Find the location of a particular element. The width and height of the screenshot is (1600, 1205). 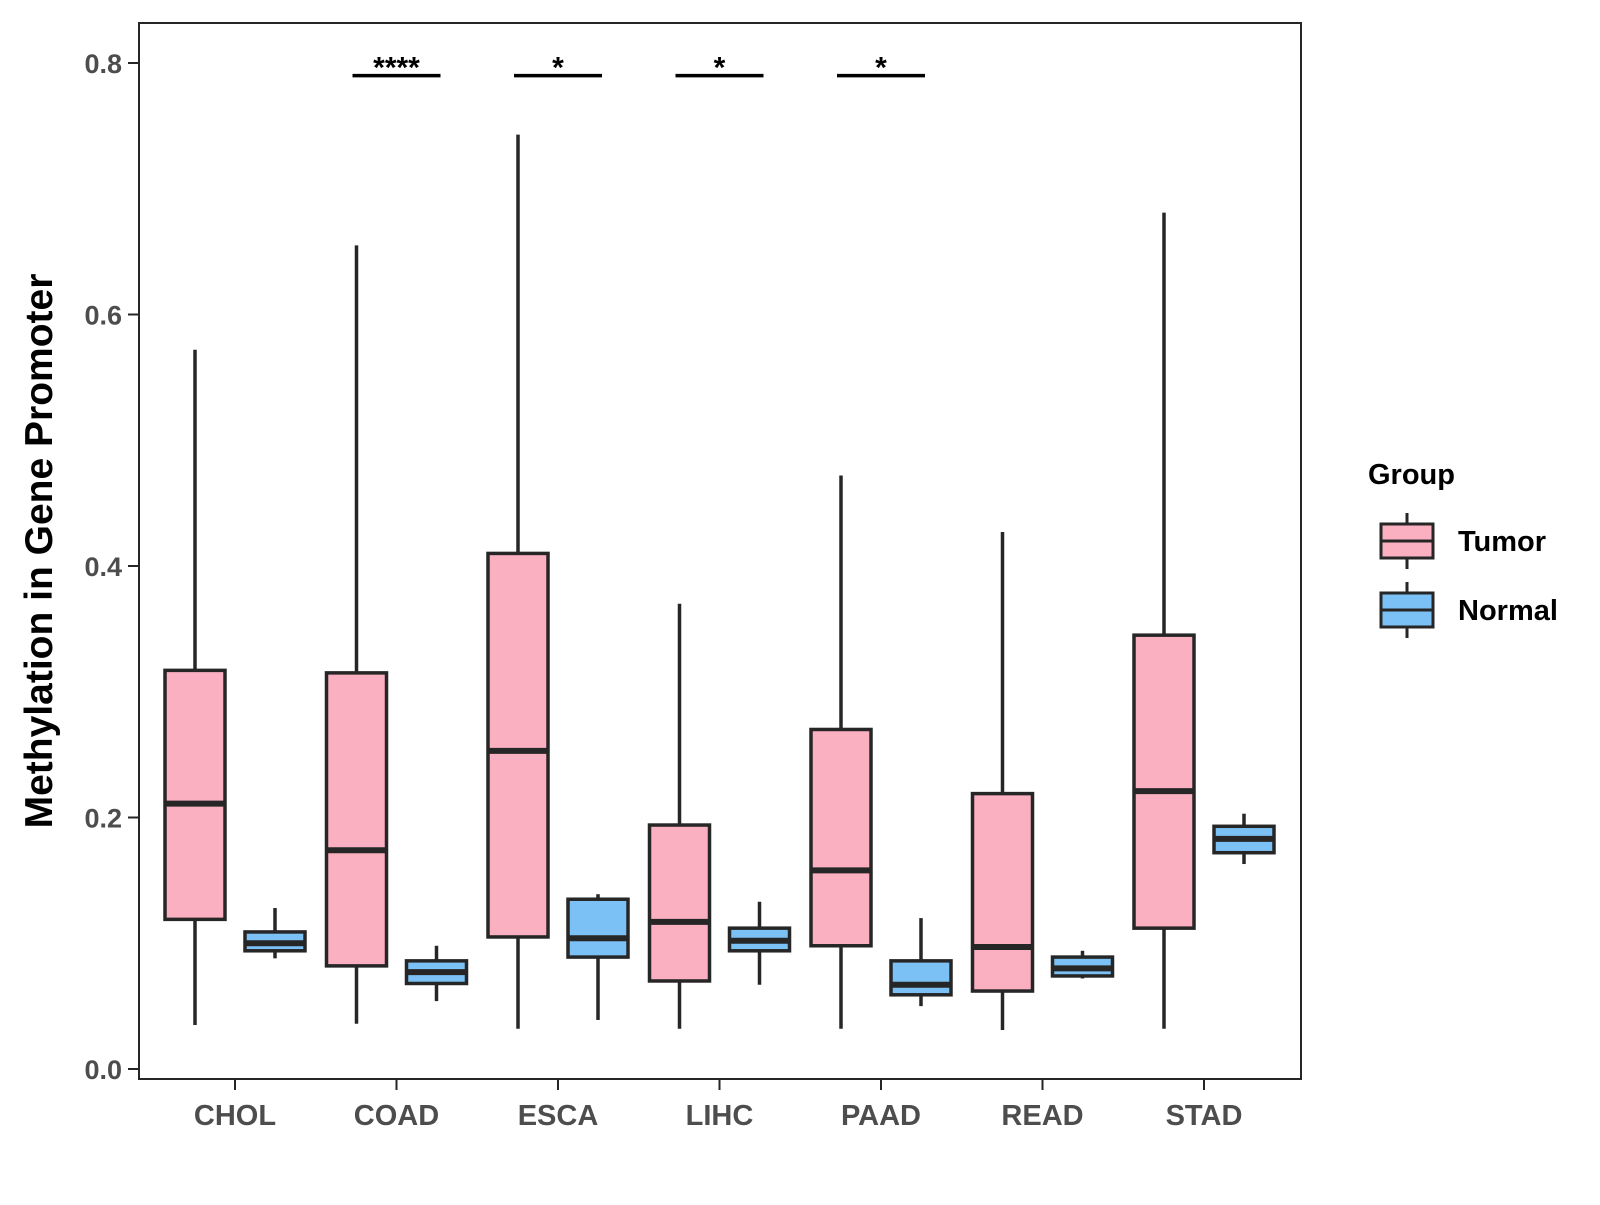

box-normal-esca is located at coordinates (598, 957).